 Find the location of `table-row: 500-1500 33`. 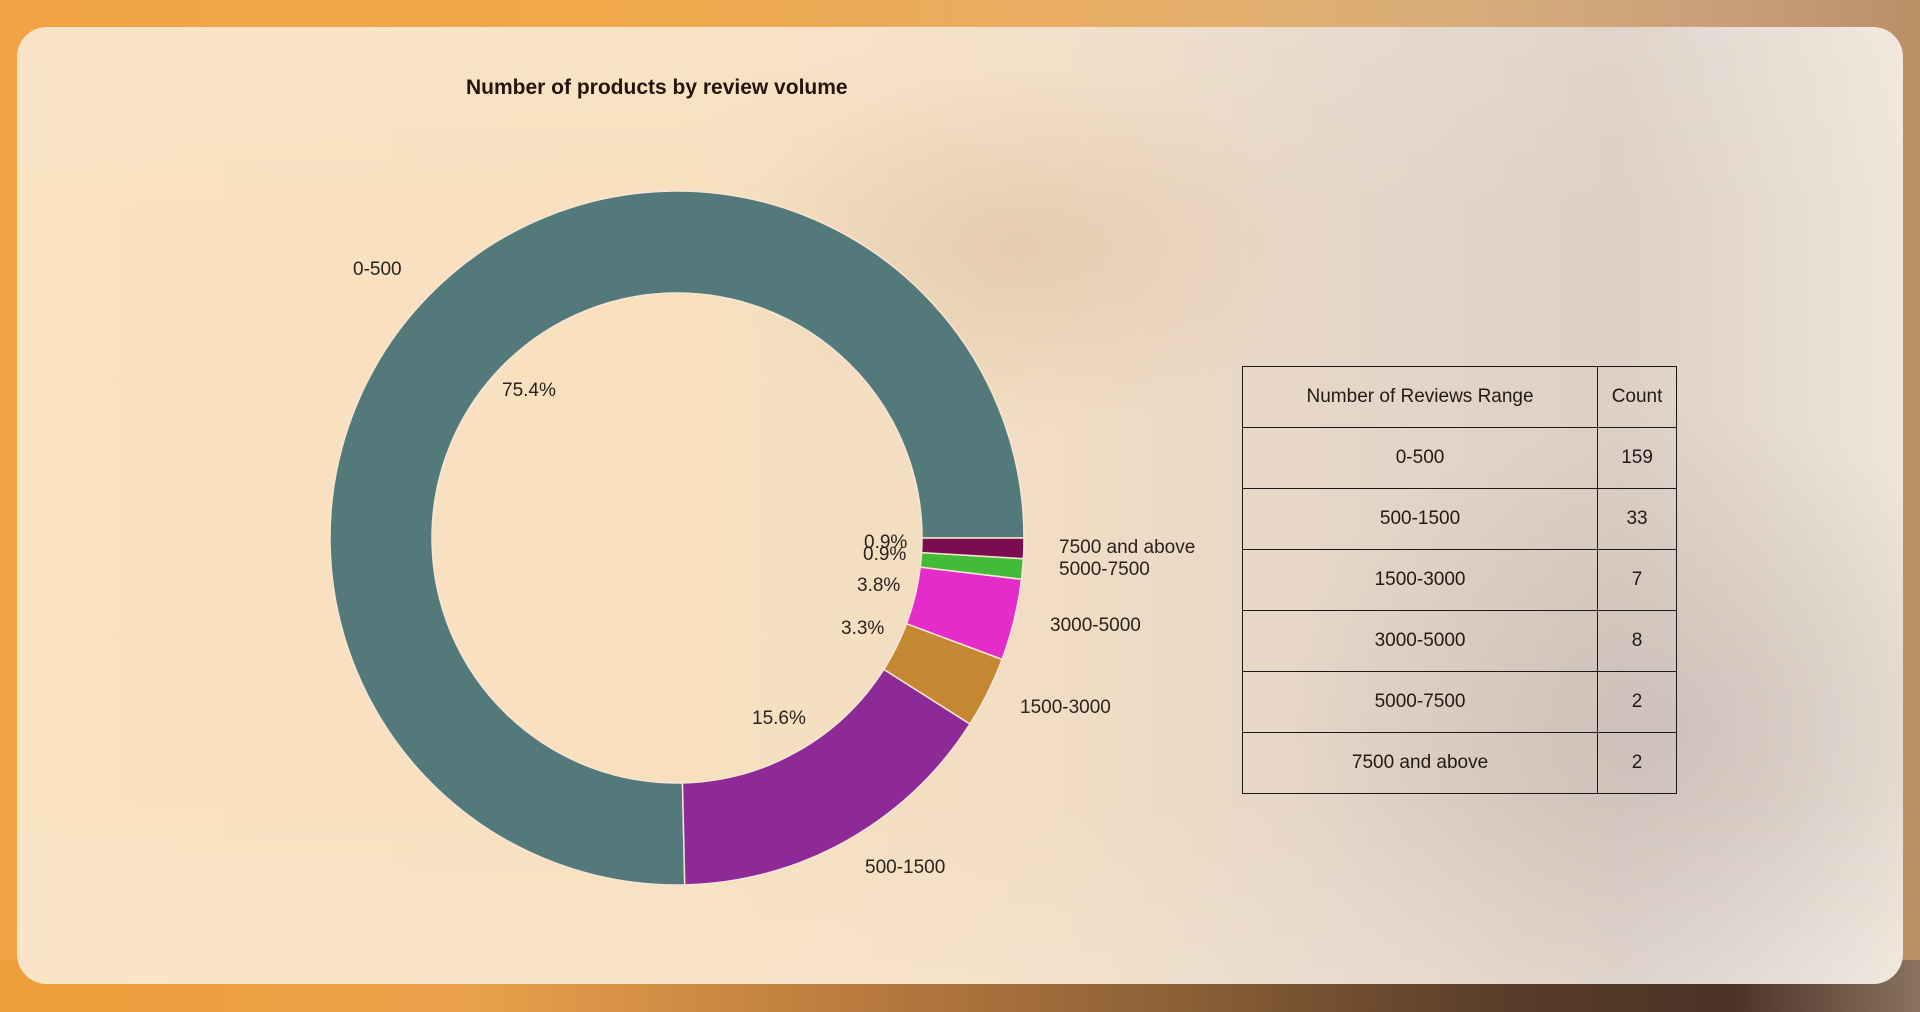

table-row: 500-1500 33 is located at coordinates (1459, 519).